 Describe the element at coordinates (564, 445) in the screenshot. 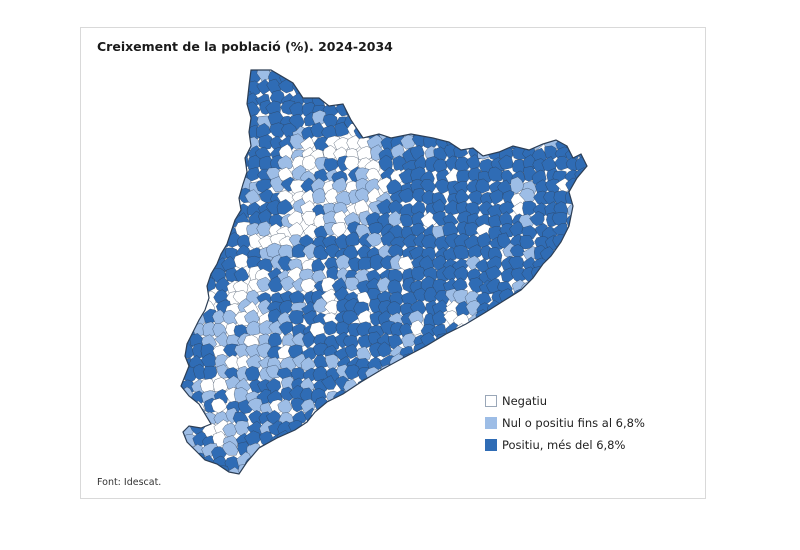

I see `legend-label-high: Positiu, més del 6,8%` at that location.